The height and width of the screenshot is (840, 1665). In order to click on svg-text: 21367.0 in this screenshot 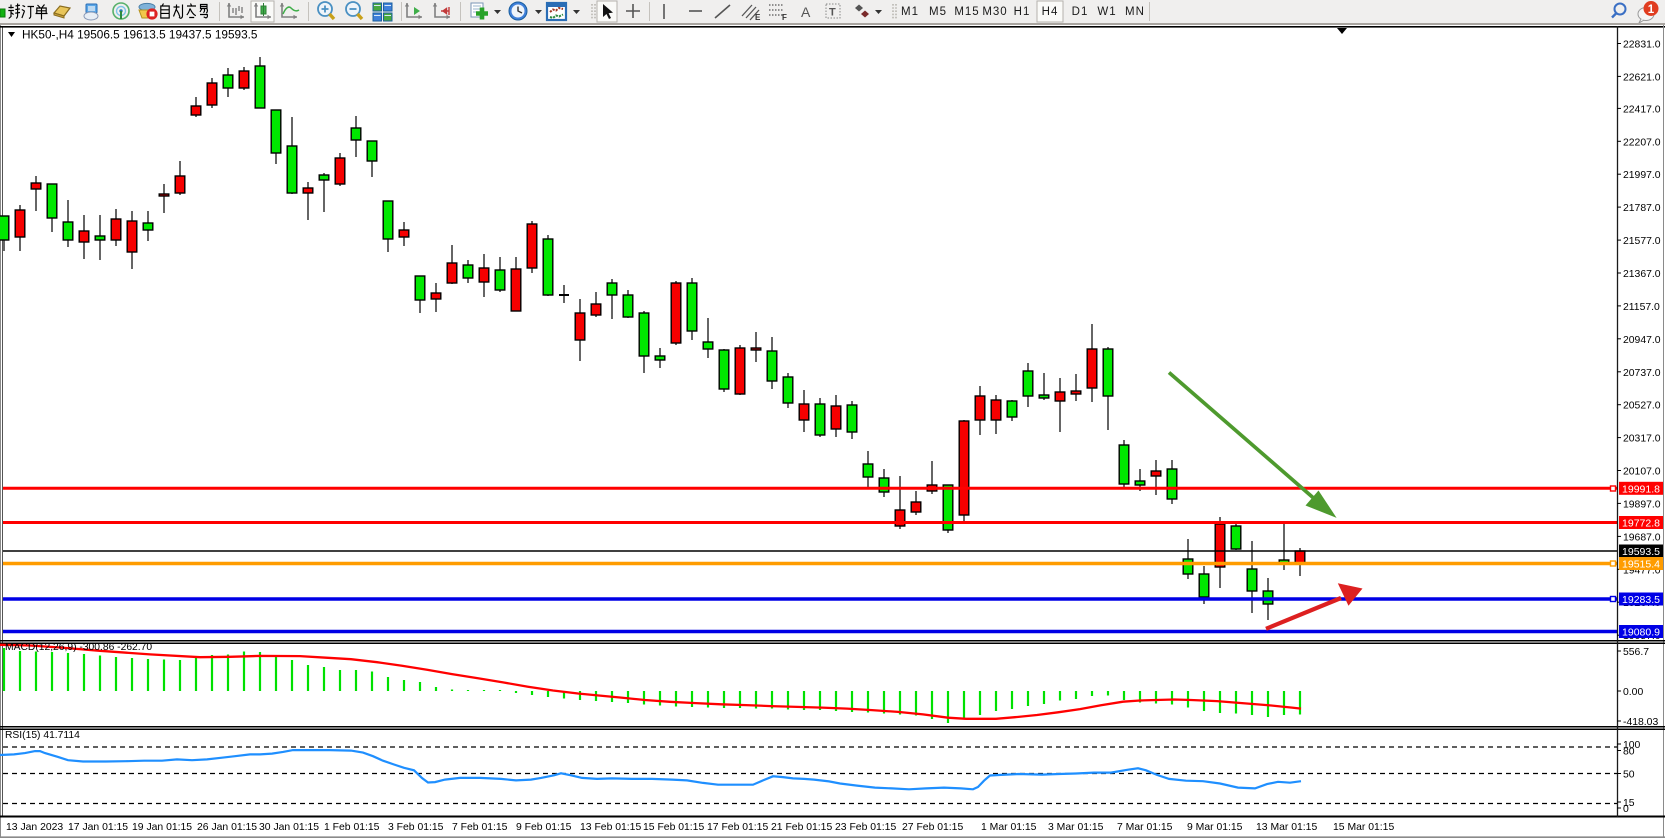, I will do `click(1642, 274)`.